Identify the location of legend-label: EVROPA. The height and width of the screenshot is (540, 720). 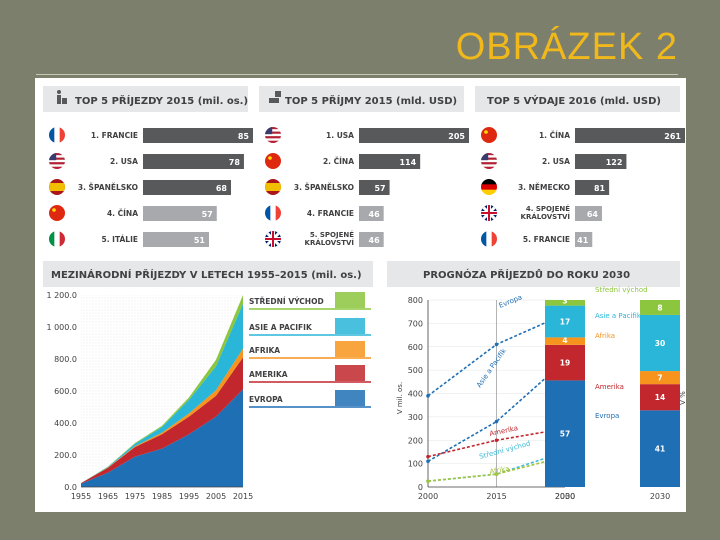
(266, 399).